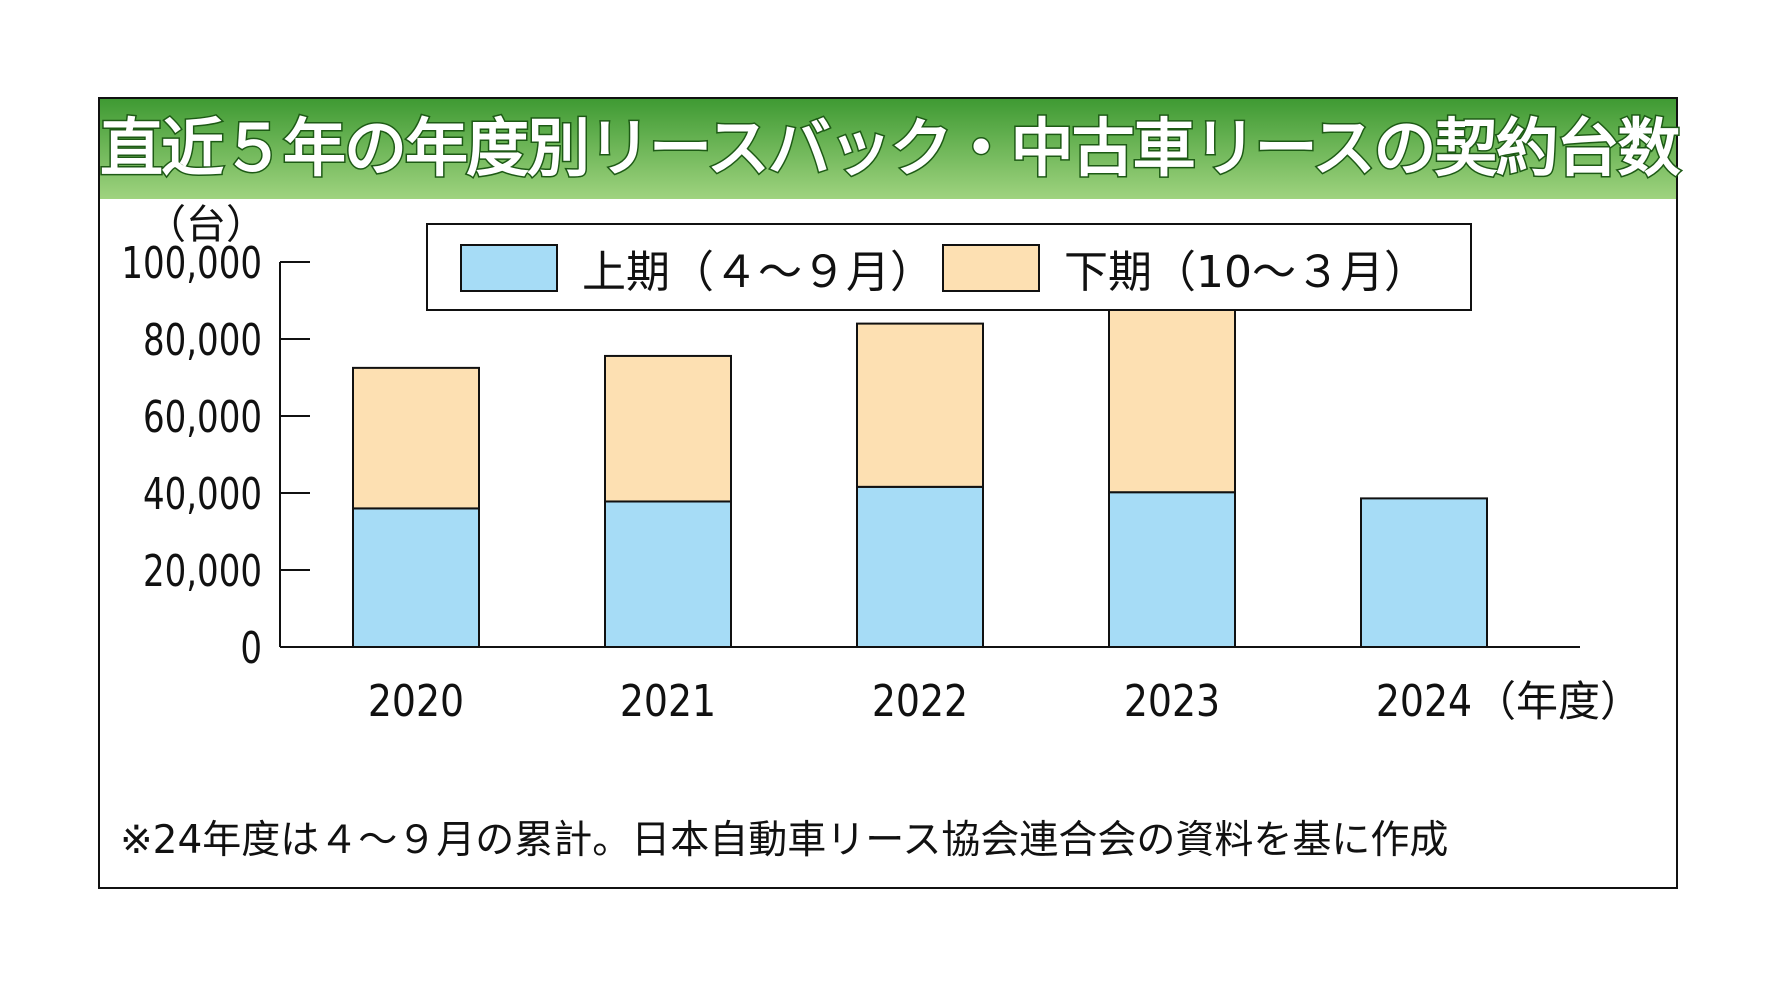 The width and height of the screenshot is (1772, 984). Describe the element at coordinates (1424, 700) in the screenshot. I see `x-tick-label-2024: 2024` at that location.